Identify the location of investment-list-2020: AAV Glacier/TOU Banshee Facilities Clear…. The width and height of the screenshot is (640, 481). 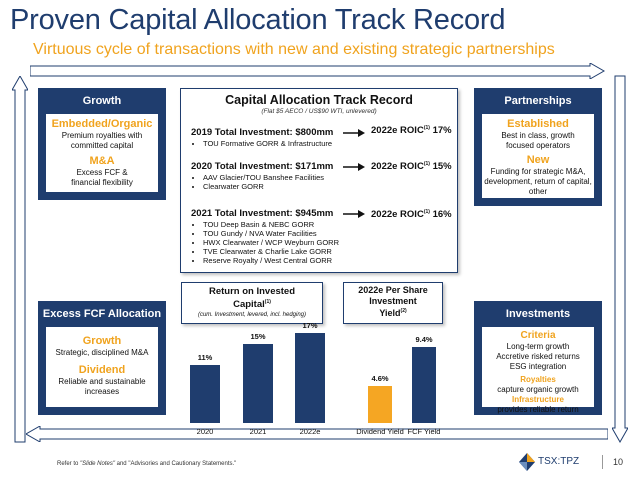
(258, 182).